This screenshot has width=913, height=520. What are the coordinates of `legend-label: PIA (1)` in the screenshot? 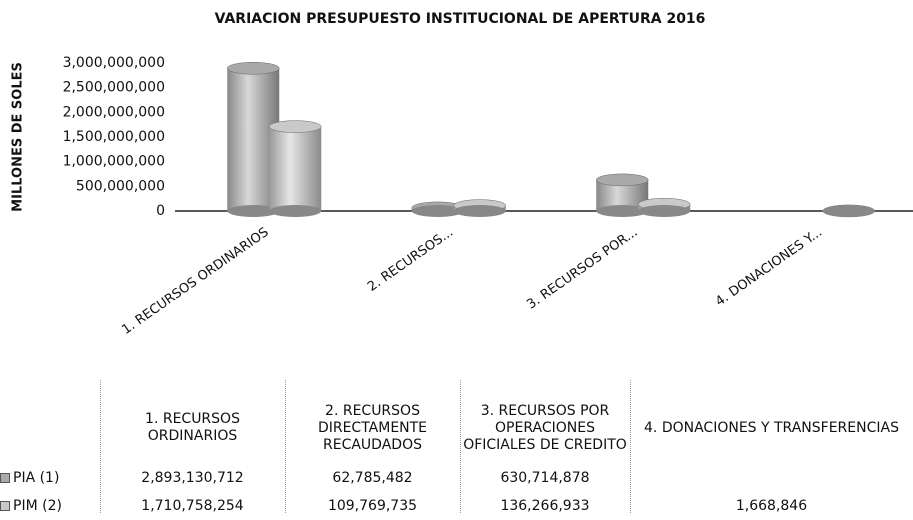 It's located at (36, 478).